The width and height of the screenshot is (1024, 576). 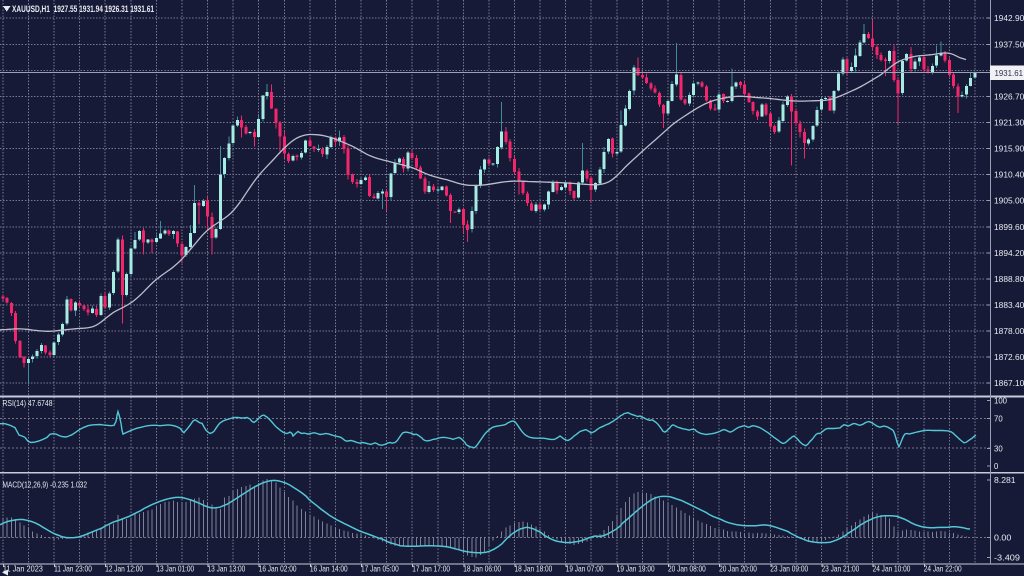 What do you see at coordinates (73, 569) in the screenshot?
I see `svg-text: 11 Jan 23:00` at bounding box center [73, 569].